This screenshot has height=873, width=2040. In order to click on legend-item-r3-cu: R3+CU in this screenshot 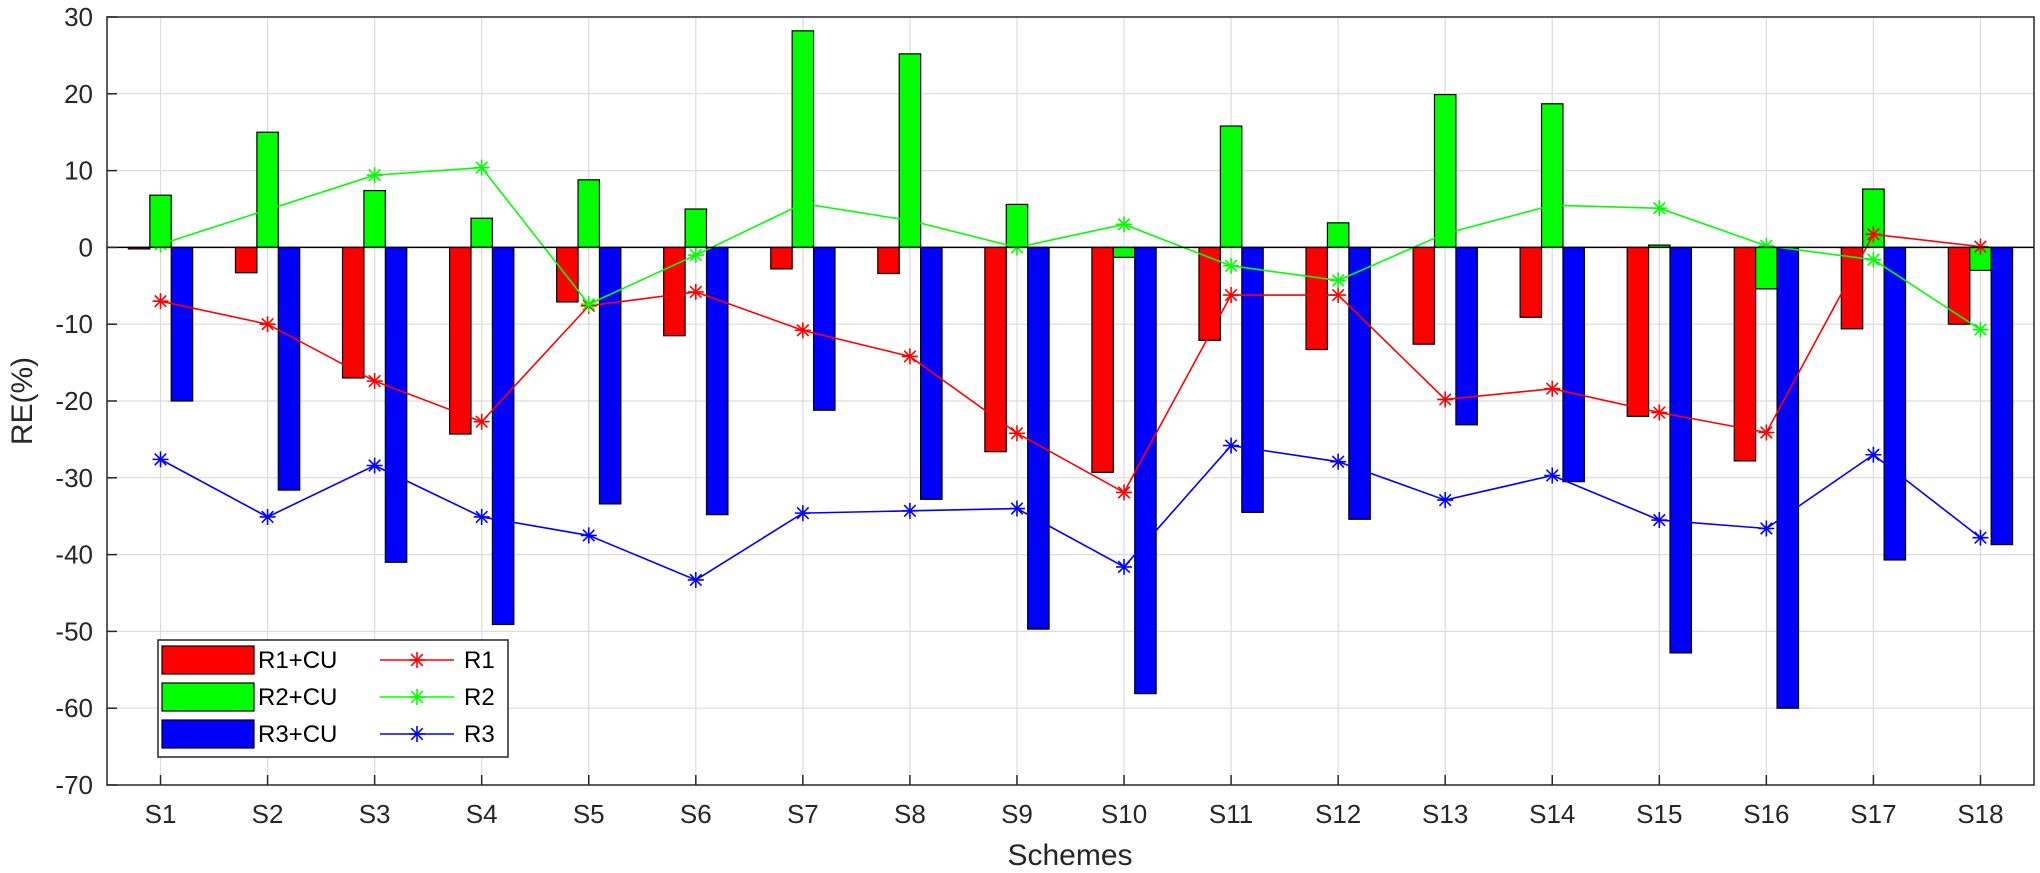, I will do `click(249, 734)`.